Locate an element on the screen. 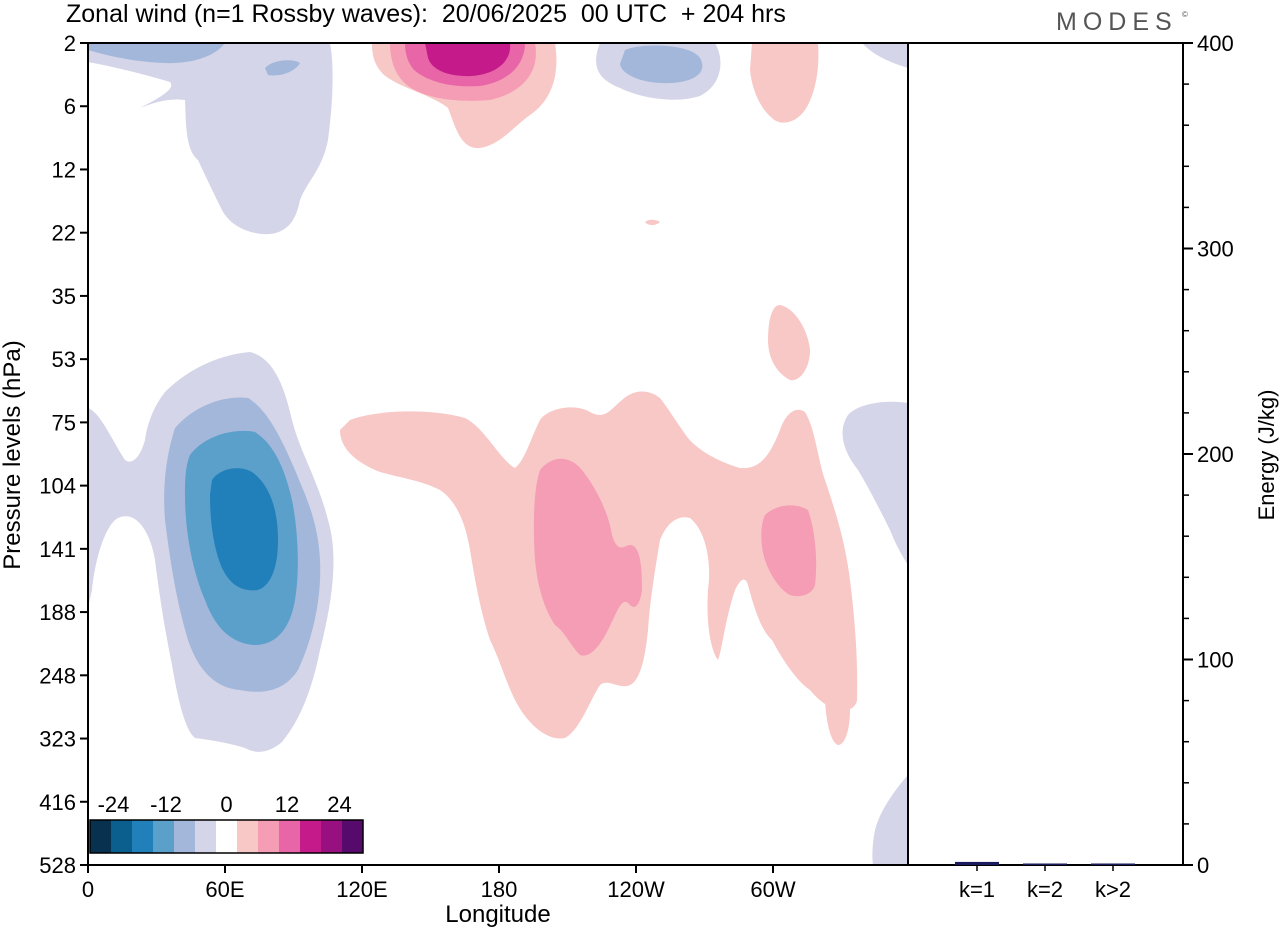 The width and height of the screenshot is (1280, 930). x-axis-ticks: 0 60E 120E 180 120W 60W is located at coordinates (439, 883).